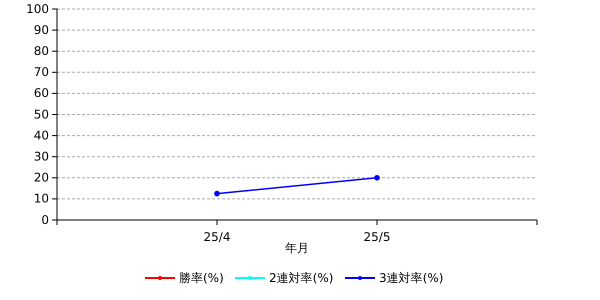 The width and height of the screenshot is (600, 300). Describe the element at coordinates (41, 135) in the screenshot. I see `y-tick-label: 40` at that location.